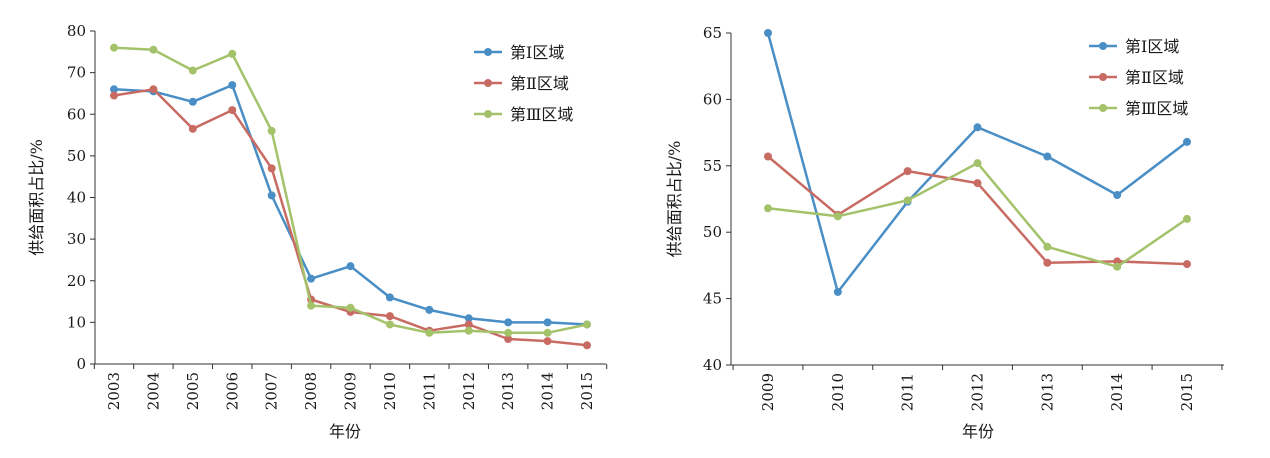  What do you see at coordinates (712, 166) in the screenshot?
I see `y-tick-label: 55` at bounding box center [712, 166].